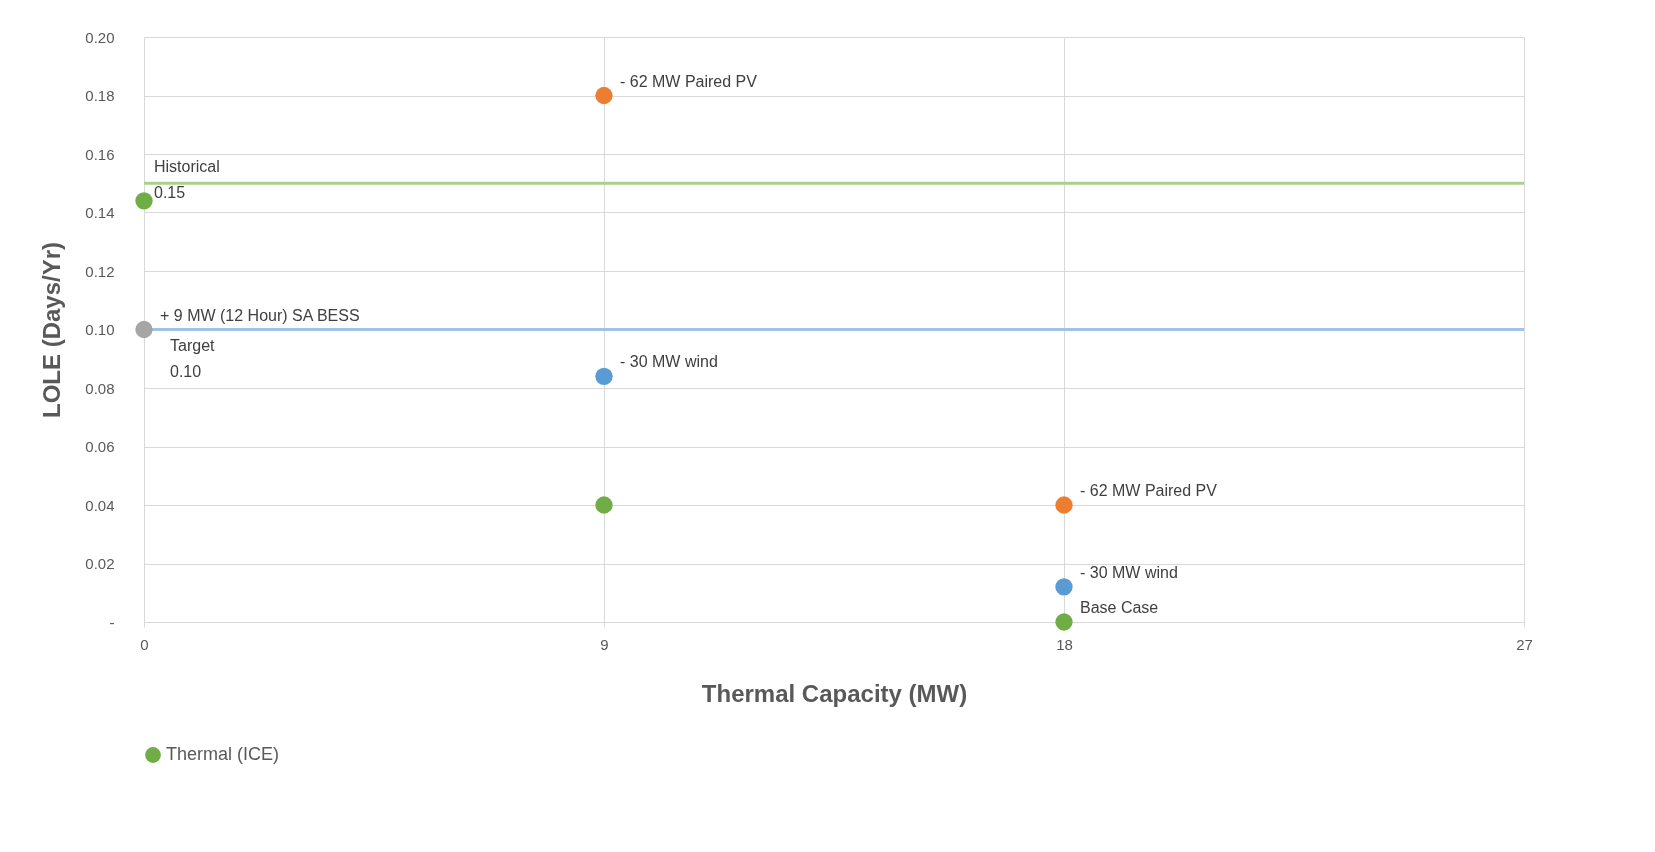 This screenshot has height=852, width=1655. I want to click on y-tick-label: 0.20, so click(100, 37).